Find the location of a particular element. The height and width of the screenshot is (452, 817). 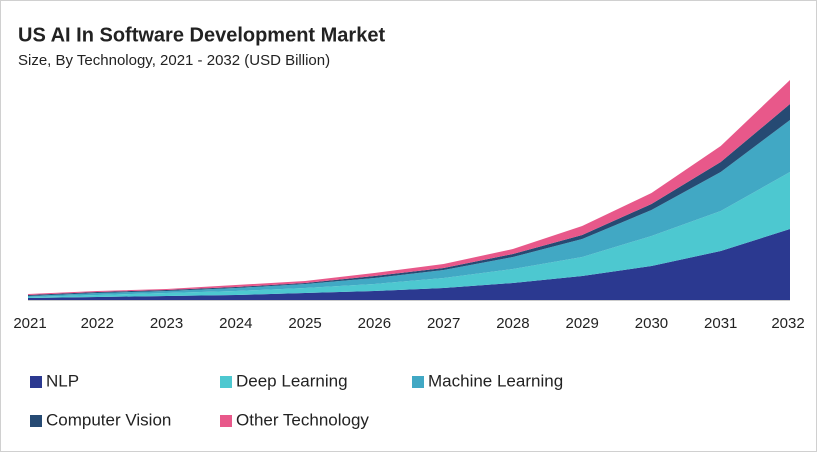

x-tick-label: 2032 is located at coordinates (787, 323).